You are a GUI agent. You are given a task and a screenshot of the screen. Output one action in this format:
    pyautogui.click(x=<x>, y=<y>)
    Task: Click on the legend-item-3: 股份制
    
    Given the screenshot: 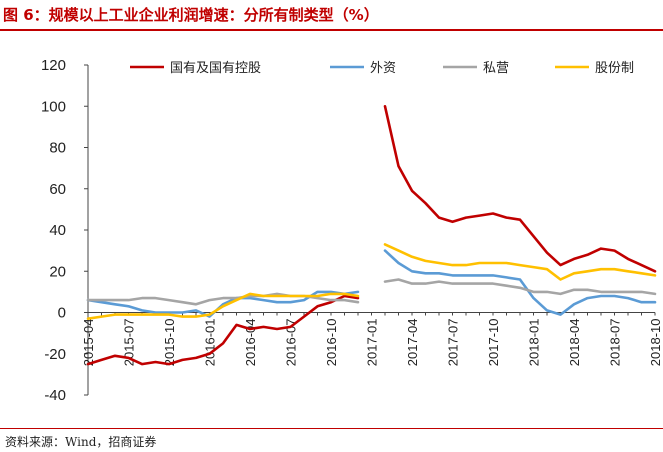 What is the action you would take?
    pyautogui.click(x=594, y=68)
    